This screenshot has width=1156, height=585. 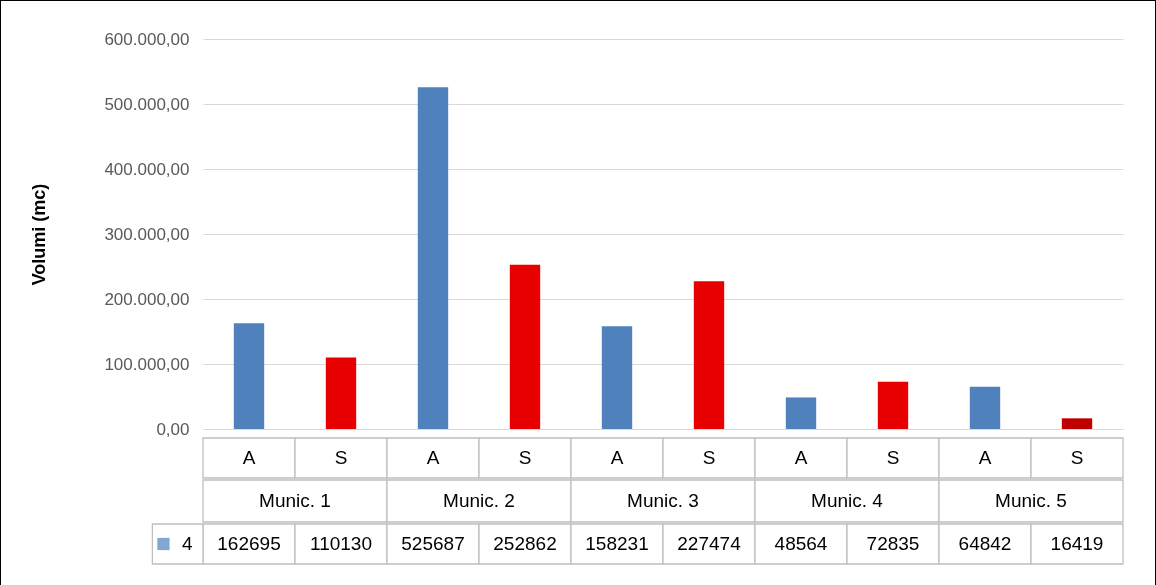 I want to click on y-tick-label: 500.000,00, so click(x=147, y=104).